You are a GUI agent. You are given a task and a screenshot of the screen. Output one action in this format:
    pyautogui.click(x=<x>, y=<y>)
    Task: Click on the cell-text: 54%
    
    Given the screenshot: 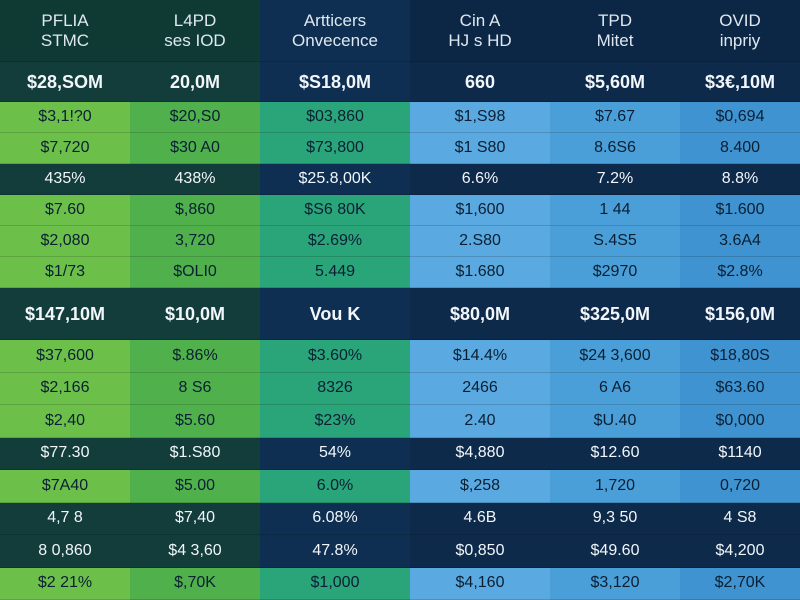 What is the action you would take?
    pyautogui.click(x=335, y=453)
    